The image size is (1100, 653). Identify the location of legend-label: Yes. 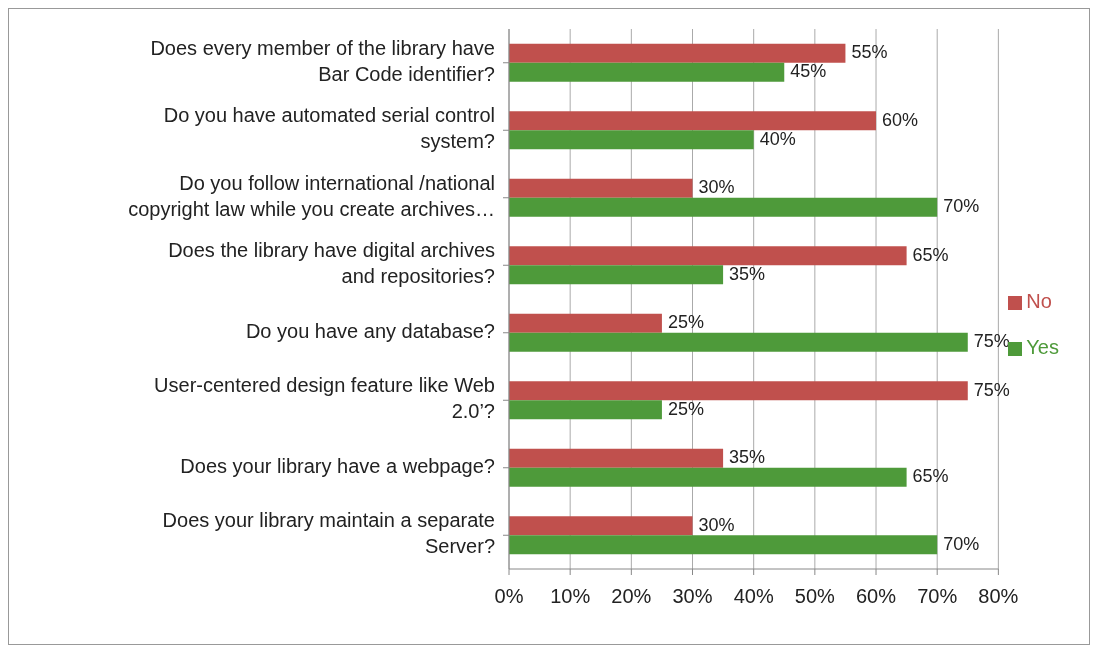
(1042, 347).